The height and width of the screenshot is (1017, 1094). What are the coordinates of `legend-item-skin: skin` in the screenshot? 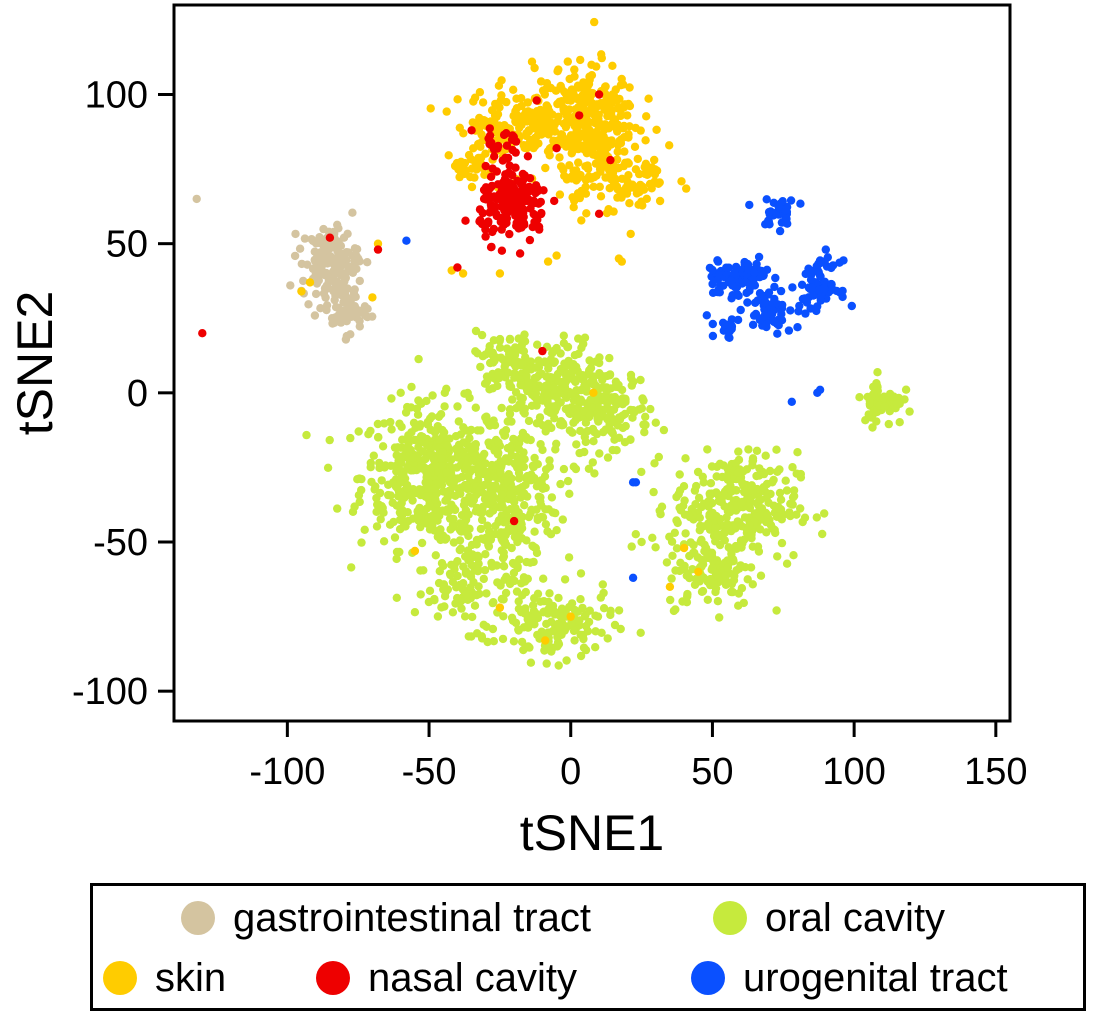 It's located at (164, 978).